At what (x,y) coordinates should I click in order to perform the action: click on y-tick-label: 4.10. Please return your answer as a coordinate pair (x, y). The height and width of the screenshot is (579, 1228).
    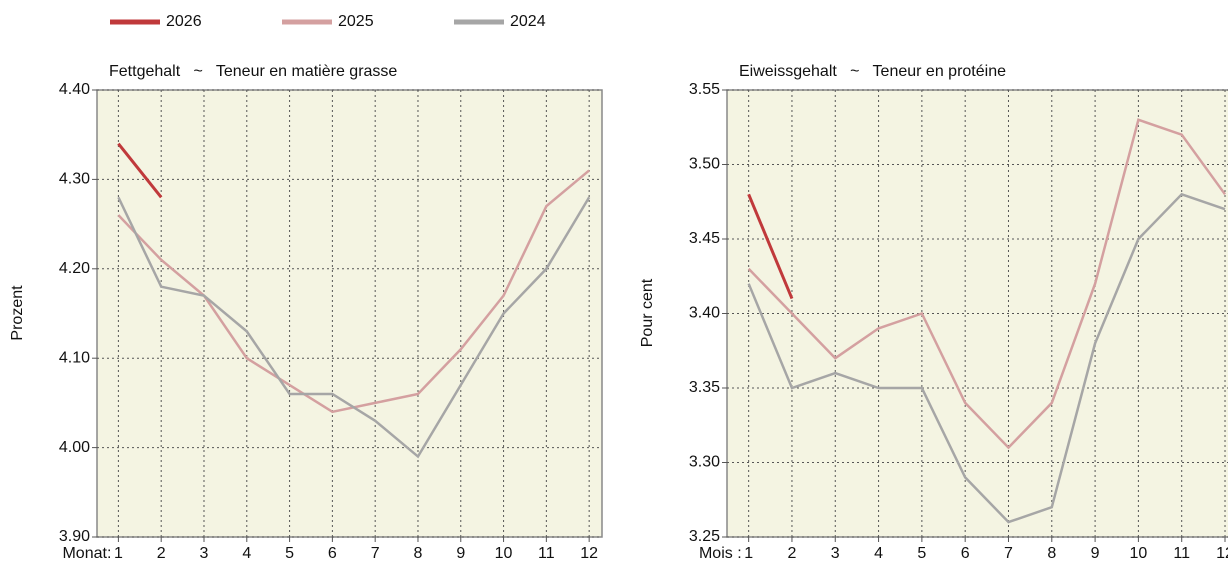
    Looking at the image, I should click on (74, 357).